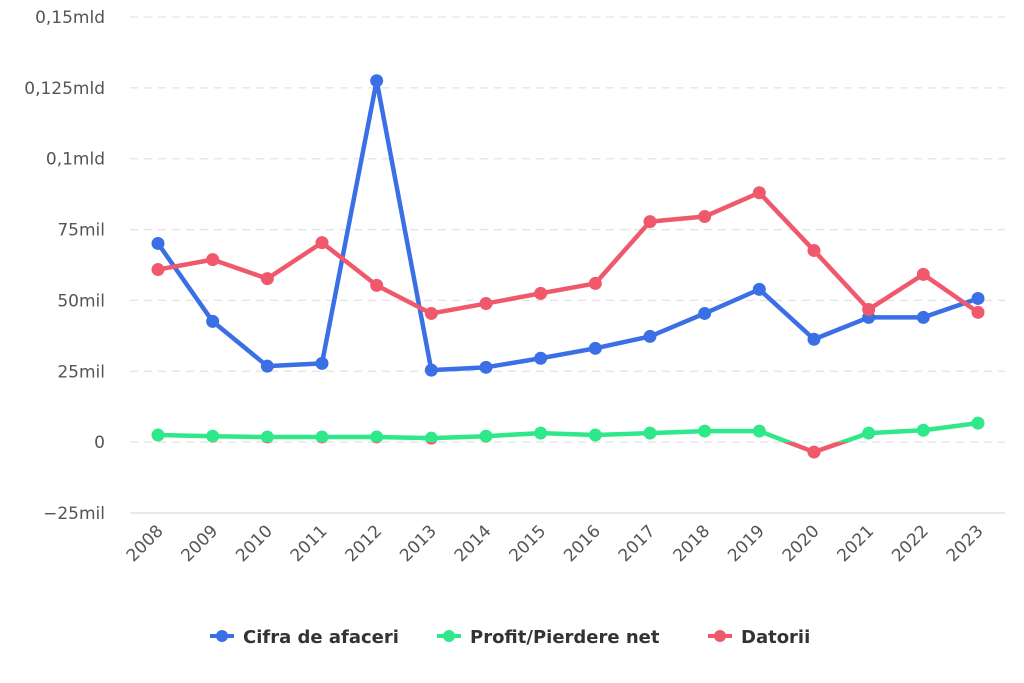 This screenshot has width=1024, height=683. I want to click on y-tick-label: 0,1mld, so click(75, 160).